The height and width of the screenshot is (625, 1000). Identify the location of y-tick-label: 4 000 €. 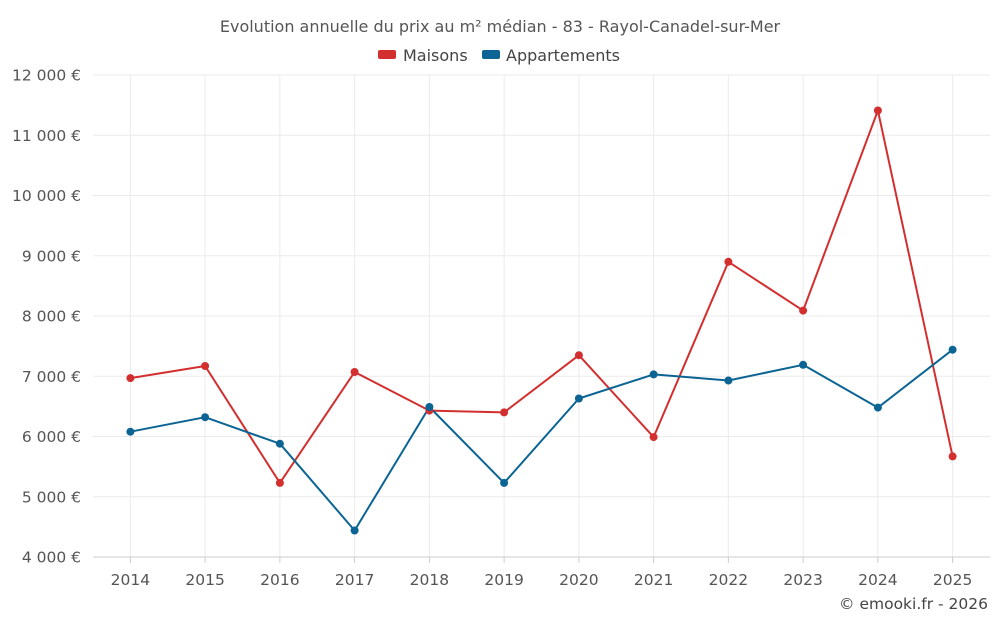
(51, 558).